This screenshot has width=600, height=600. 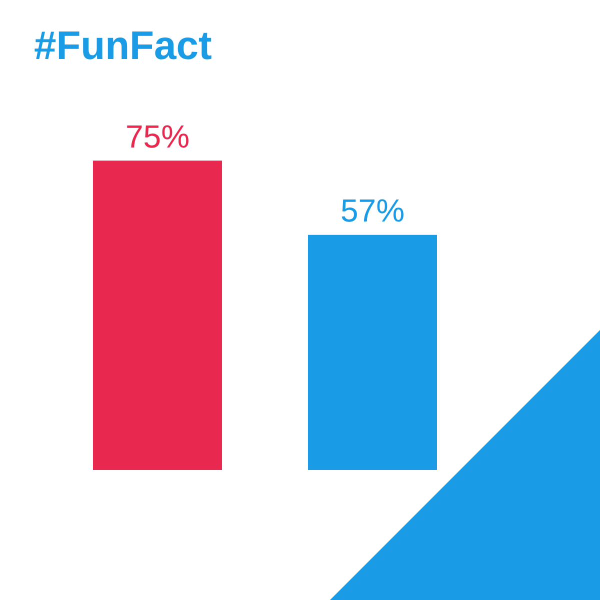 I want to click on data-label: 57%, so click(x=372, y=210).